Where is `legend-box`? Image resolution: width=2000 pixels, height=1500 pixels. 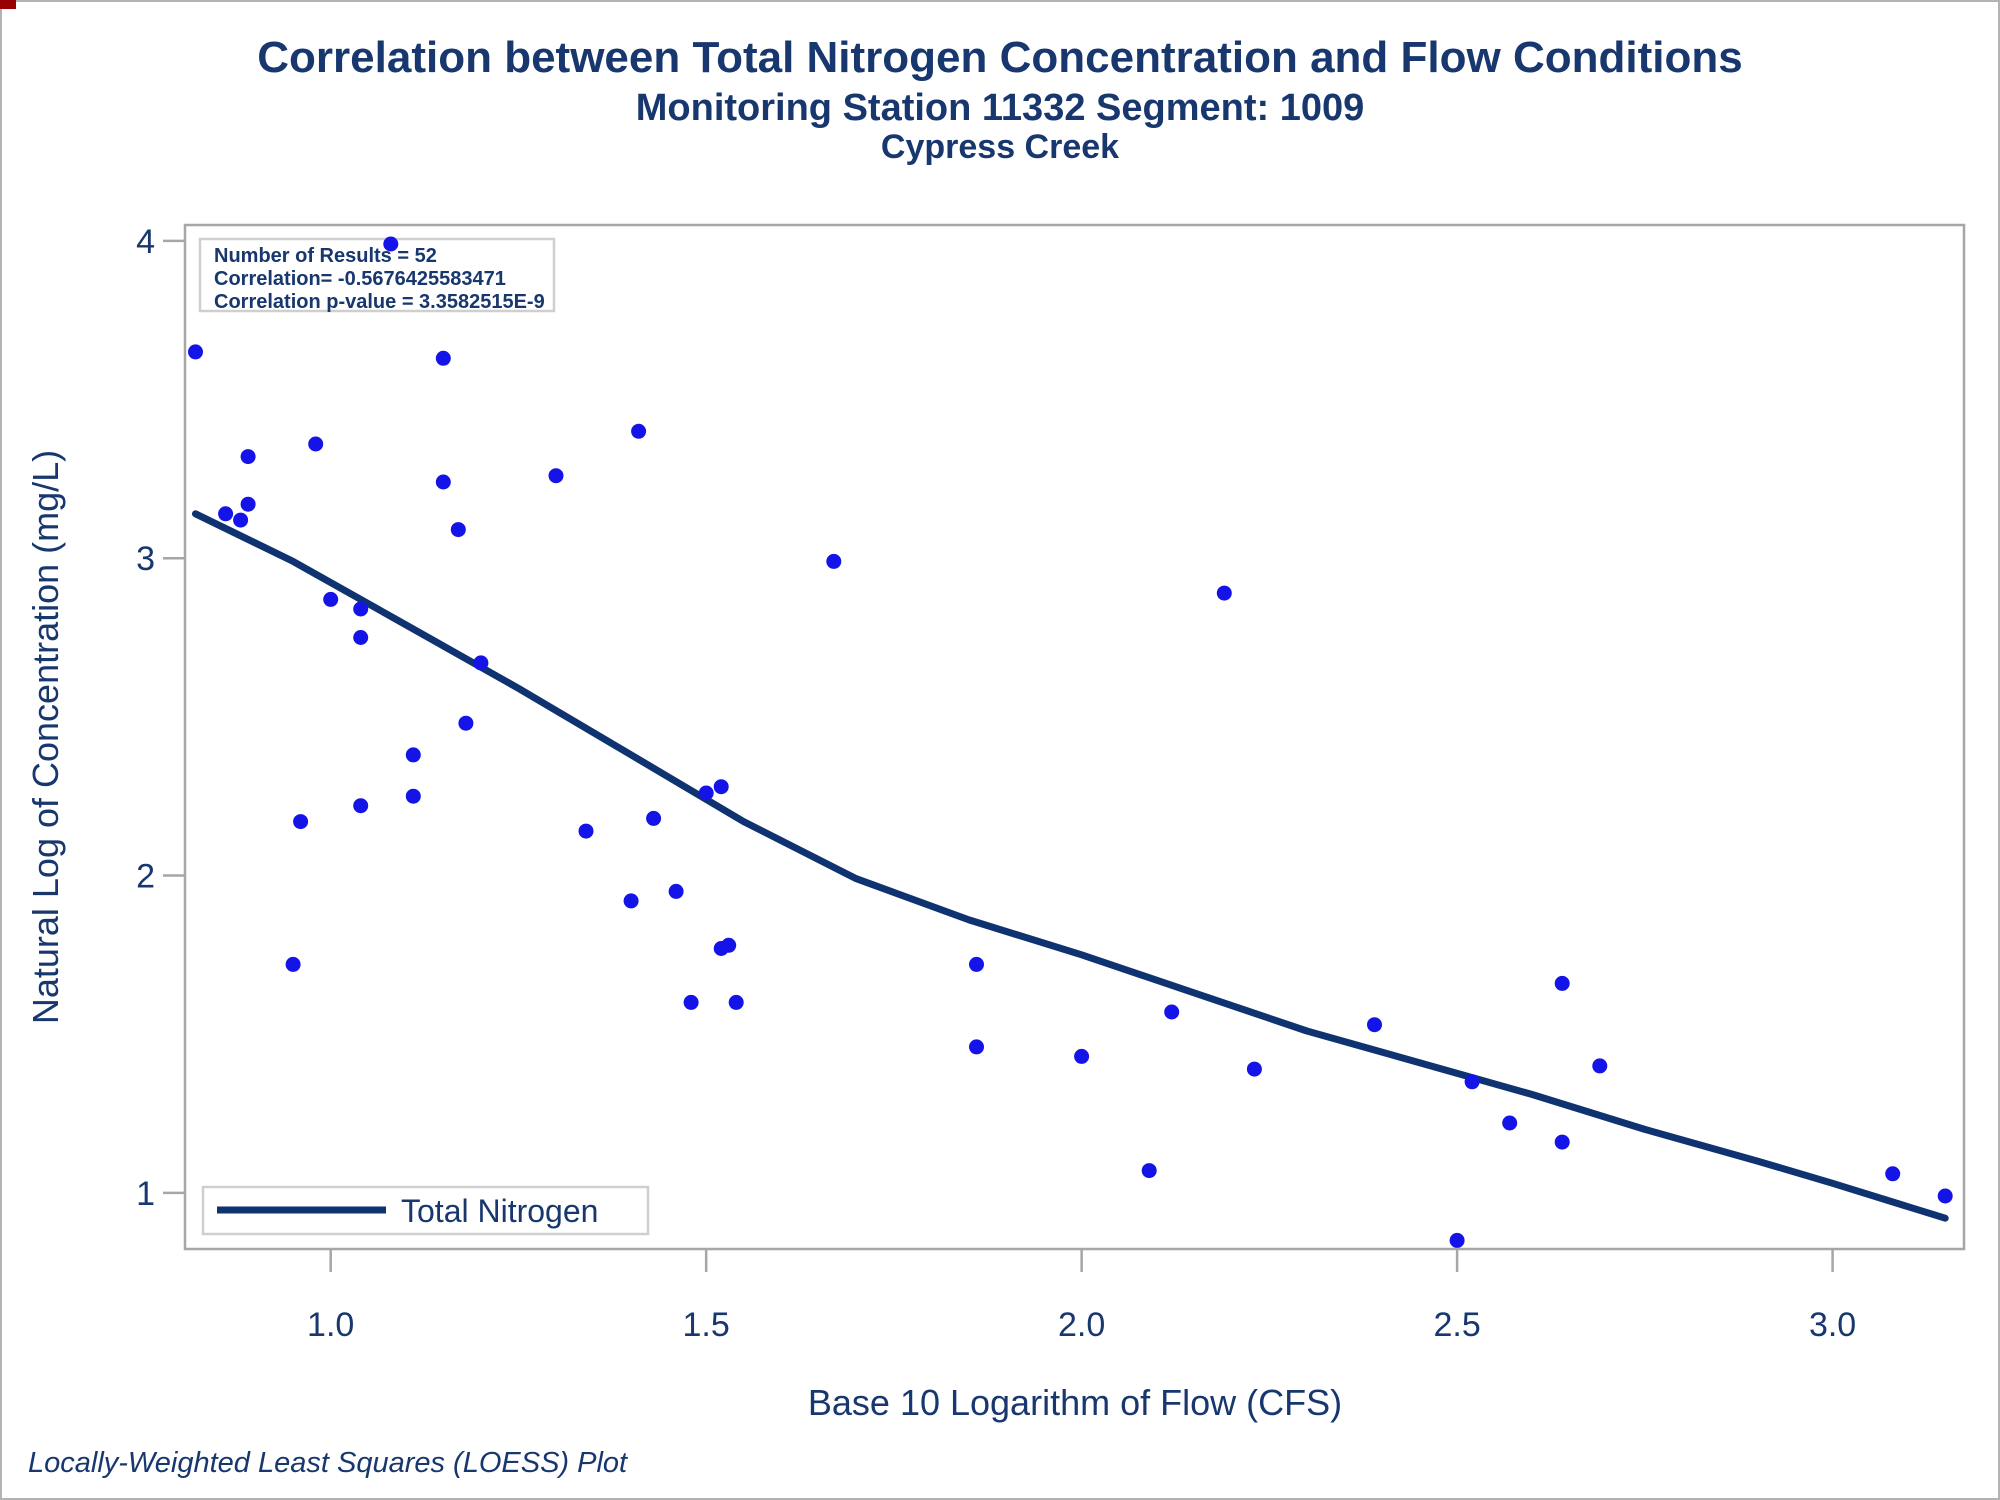 legend-box is located at coordinates (425, 1210).